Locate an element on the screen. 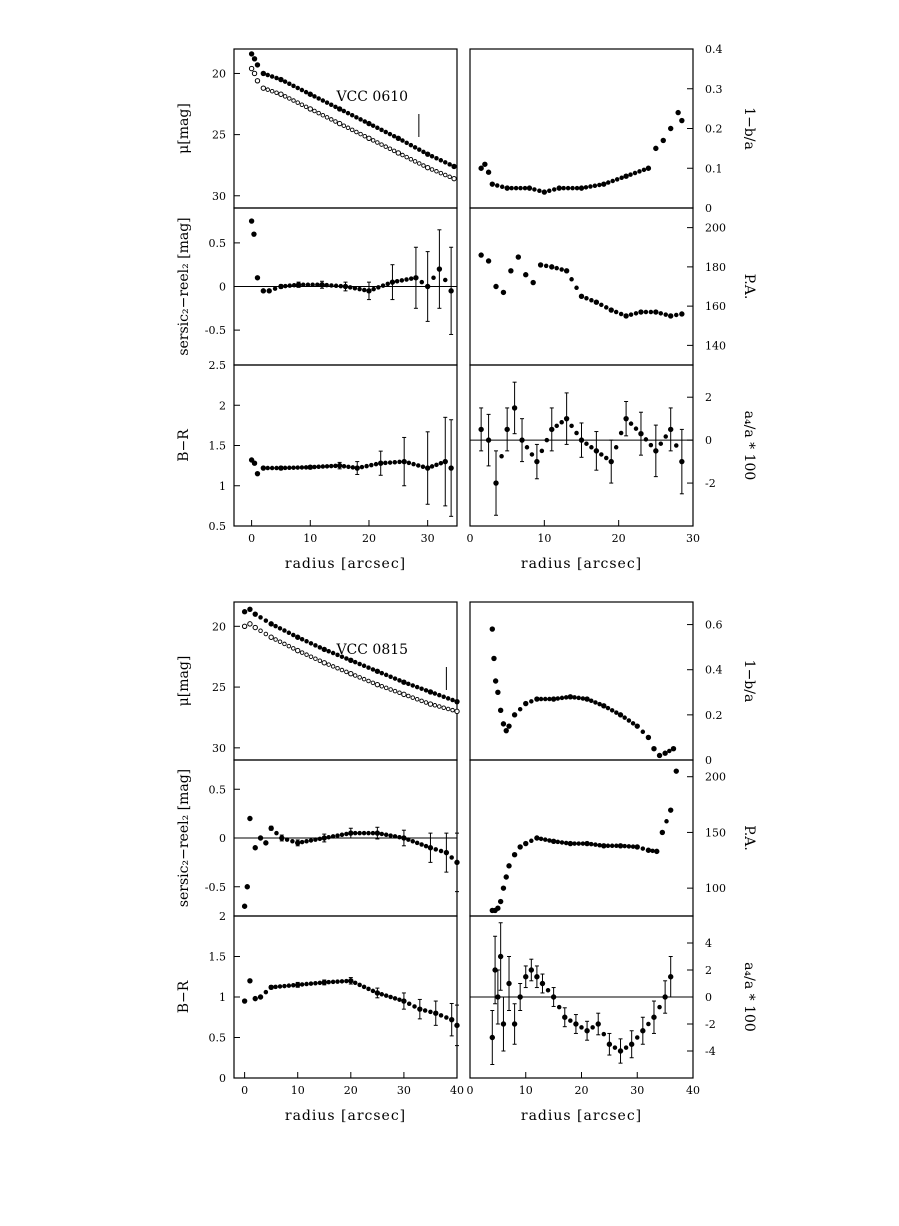 Image resolution: width=899 pixels, height=1226 pixels. panel-vcc-0815-ellipticity: 0 0.2 0.4 0.6 1−b/a is located at coordinates (613, 684).